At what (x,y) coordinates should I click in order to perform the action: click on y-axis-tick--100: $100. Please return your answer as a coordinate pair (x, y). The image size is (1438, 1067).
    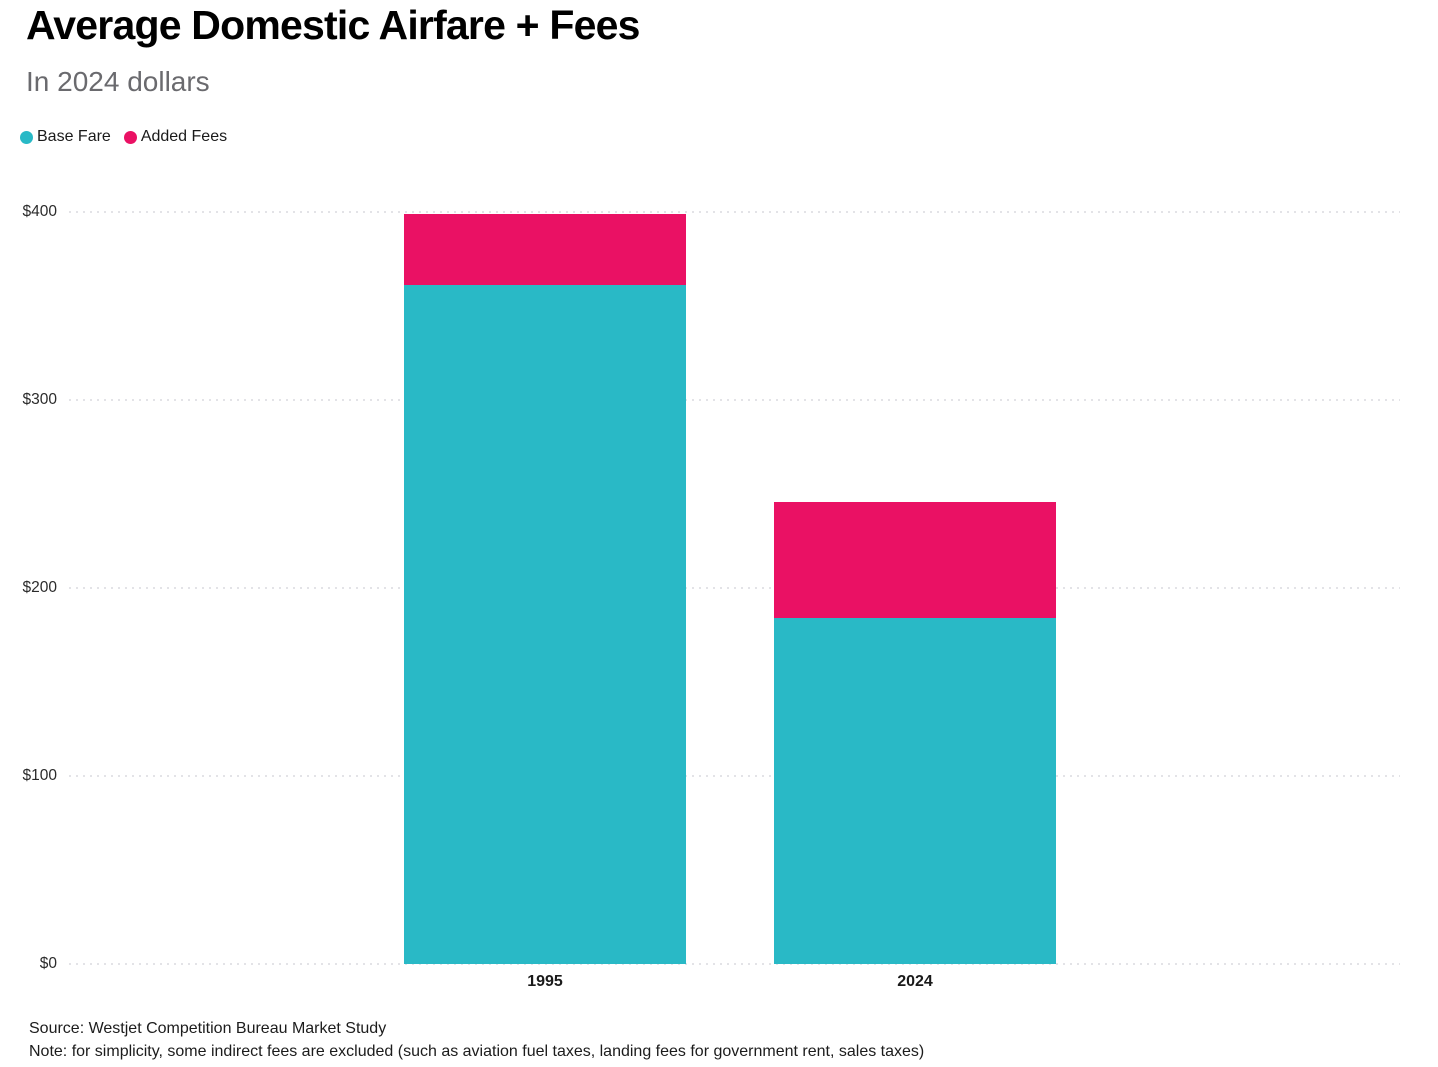
    Looking at the image, I should click on (39, 775).